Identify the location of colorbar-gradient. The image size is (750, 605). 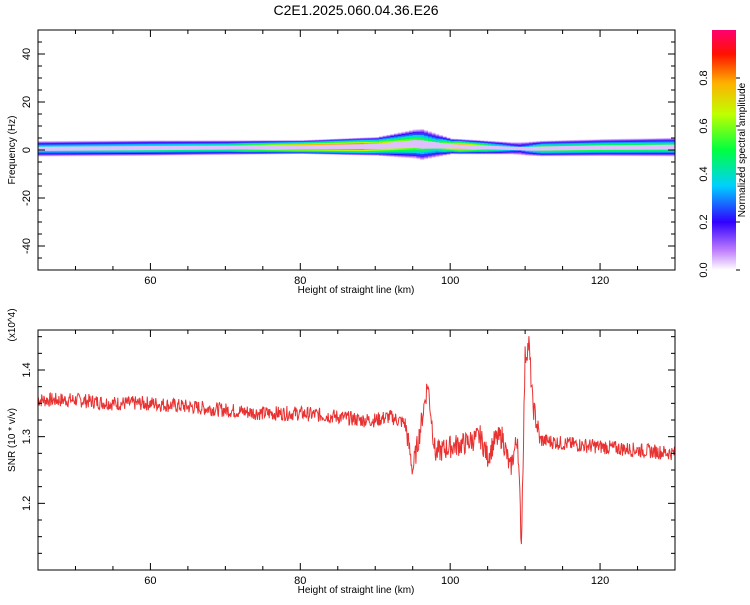
(724, 150).